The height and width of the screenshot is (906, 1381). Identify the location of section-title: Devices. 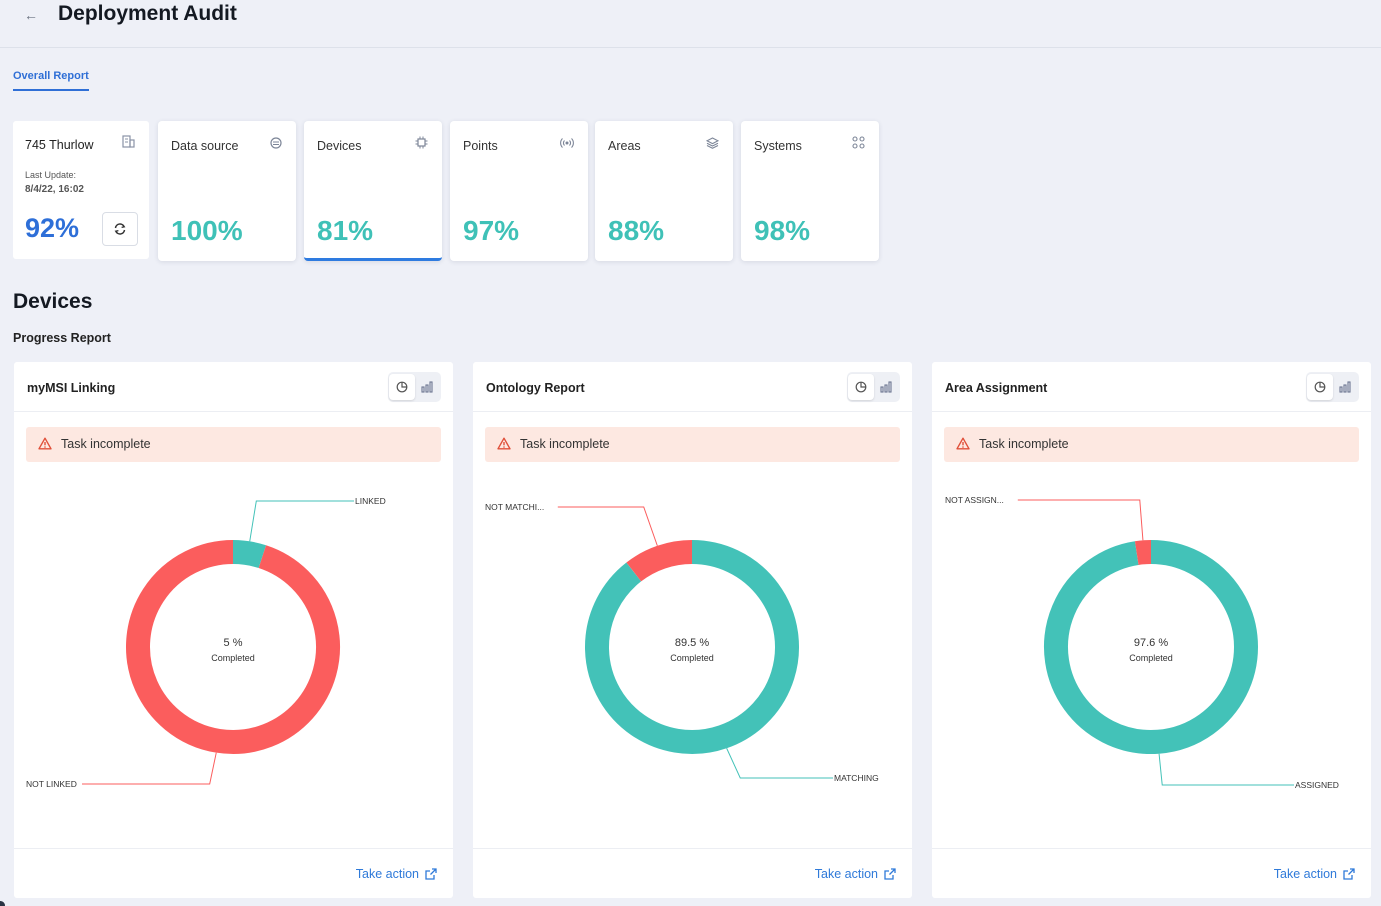
(53, 301).